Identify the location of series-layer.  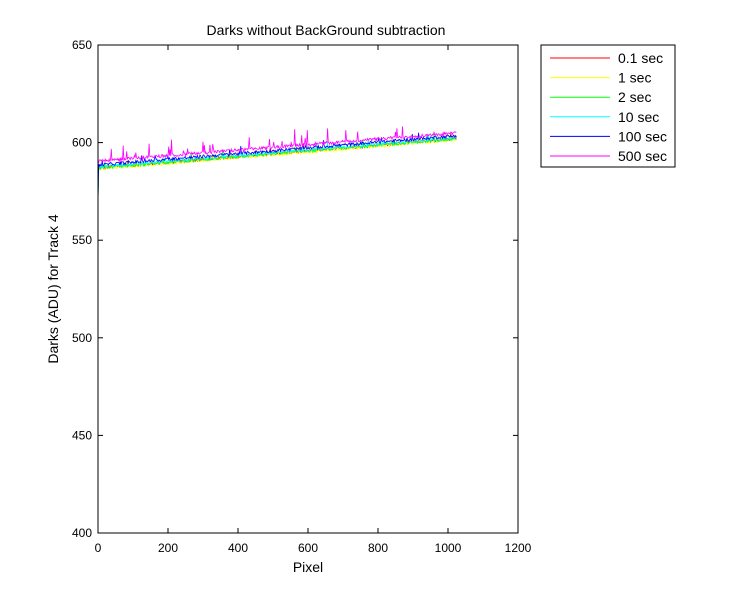
(277, 164).